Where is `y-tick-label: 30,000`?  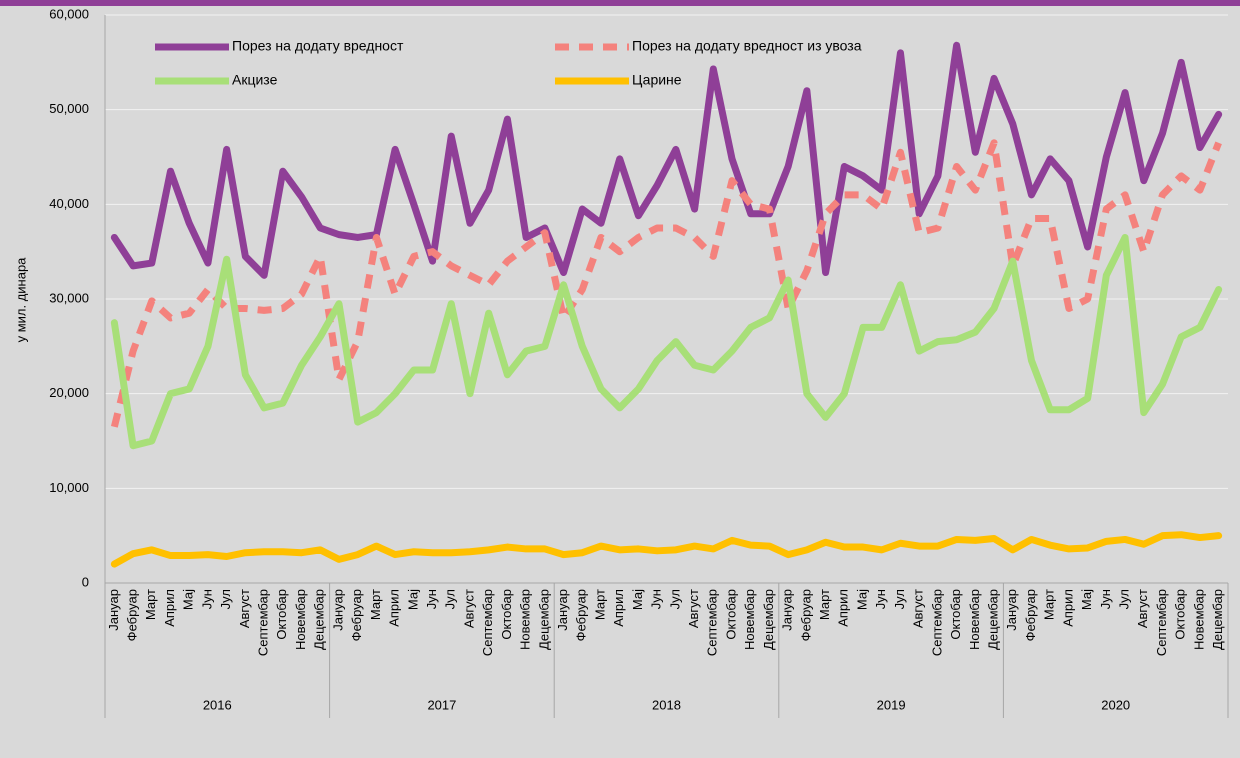
y-tick-label: 30,000 is located at coordinates (69, 297).